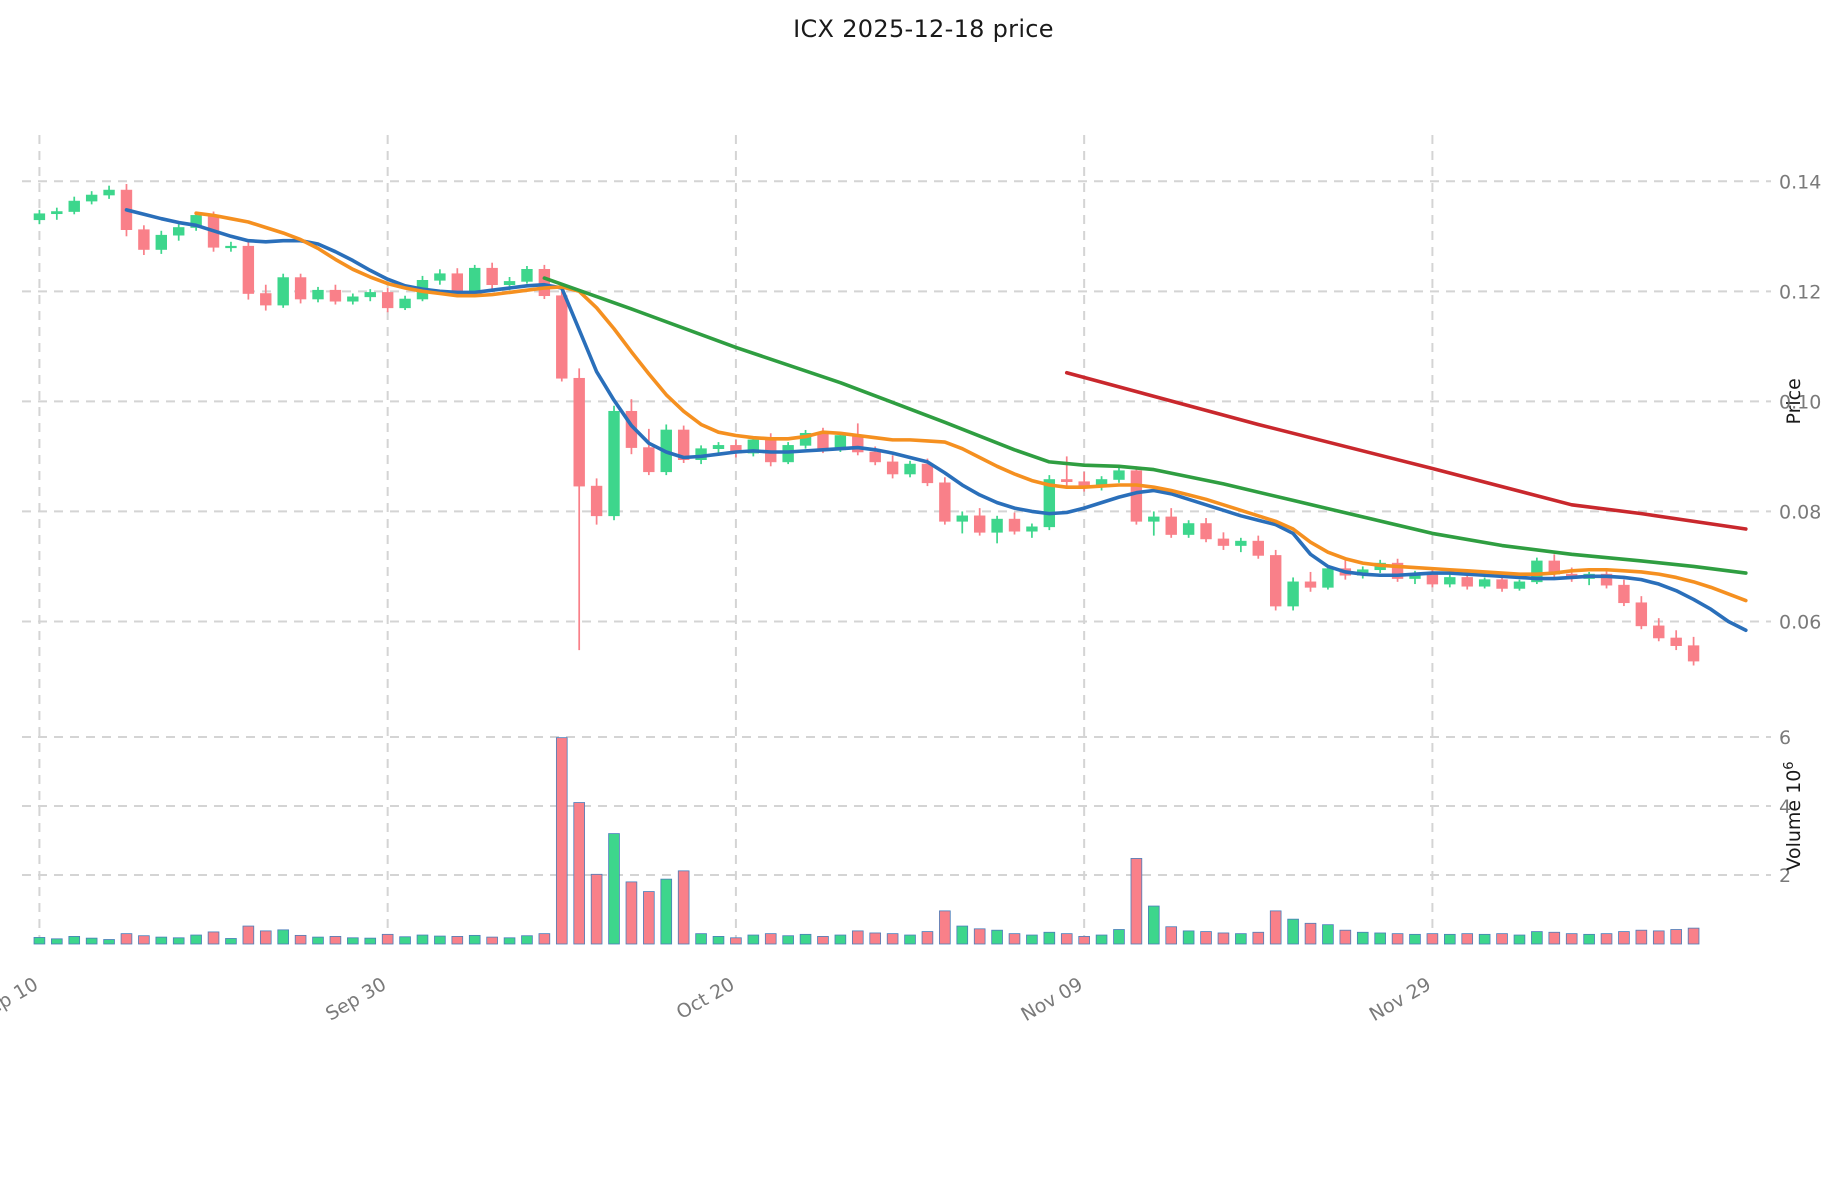  Describe the element at coordinates (923, 29) in the screenshot. I see `chart-title: ICX 2025-12-18 price` at that location.